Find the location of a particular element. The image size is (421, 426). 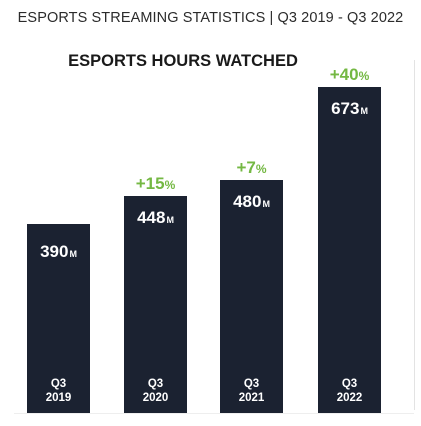

bar-value-number: 448 is located at coordinates (151, 217).